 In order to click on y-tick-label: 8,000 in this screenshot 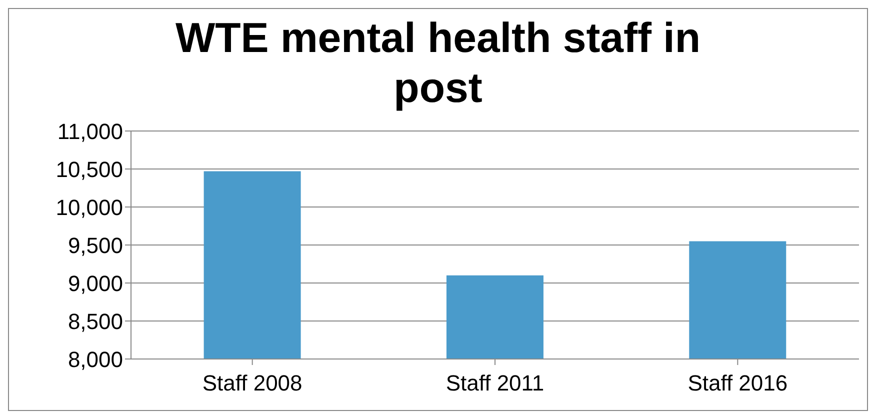, I will do `click(95, 359)`.